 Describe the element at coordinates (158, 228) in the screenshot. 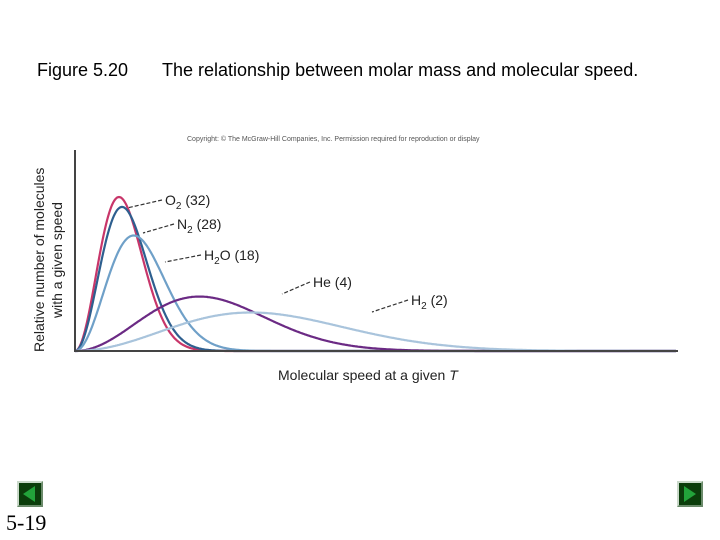

I see `leader-n2` at that location.